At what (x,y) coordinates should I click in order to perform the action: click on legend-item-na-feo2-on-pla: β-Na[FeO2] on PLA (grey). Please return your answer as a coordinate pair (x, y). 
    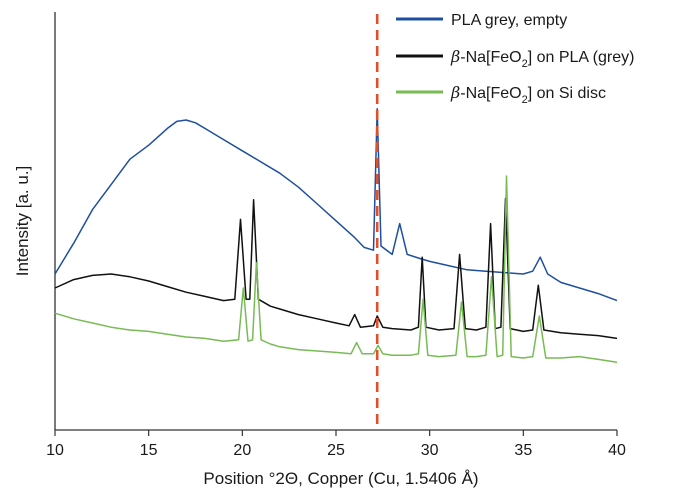
    Looking at the image, I should click on (515, 58).